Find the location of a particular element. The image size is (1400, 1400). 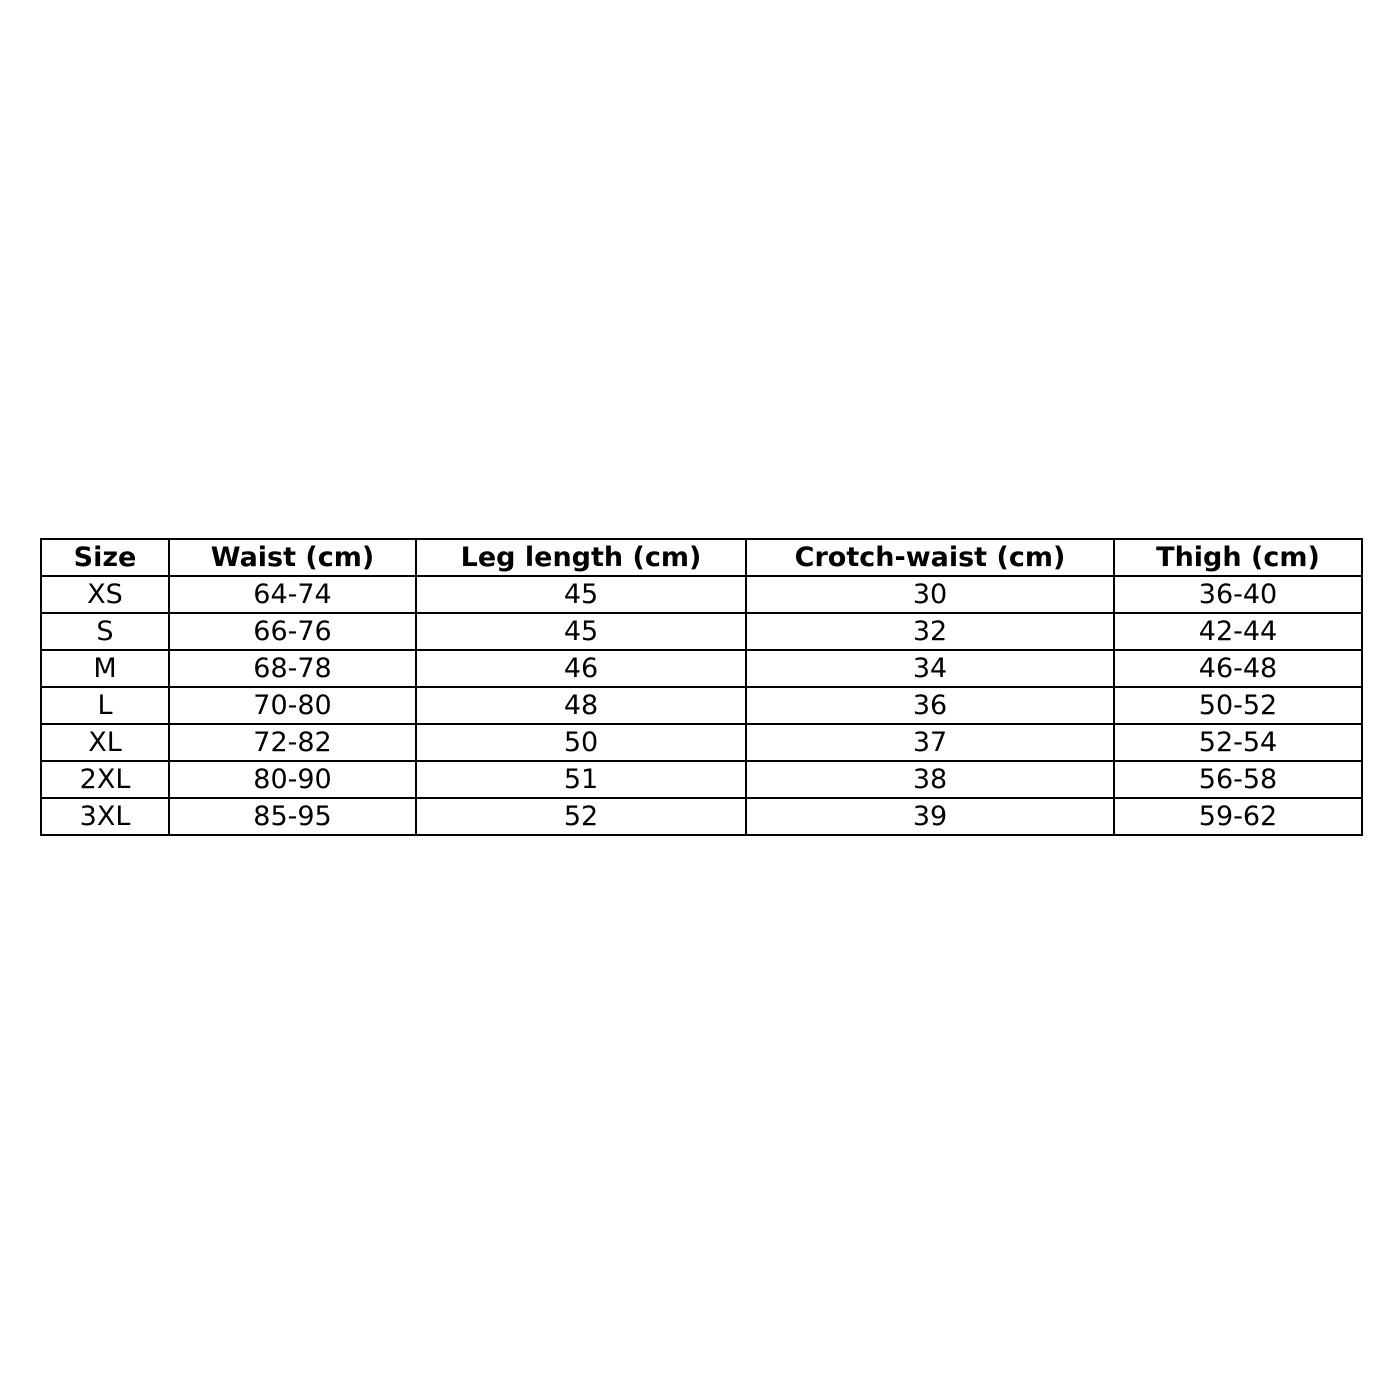

table-cell: 46-48 is located at coordinates (1238, 668).